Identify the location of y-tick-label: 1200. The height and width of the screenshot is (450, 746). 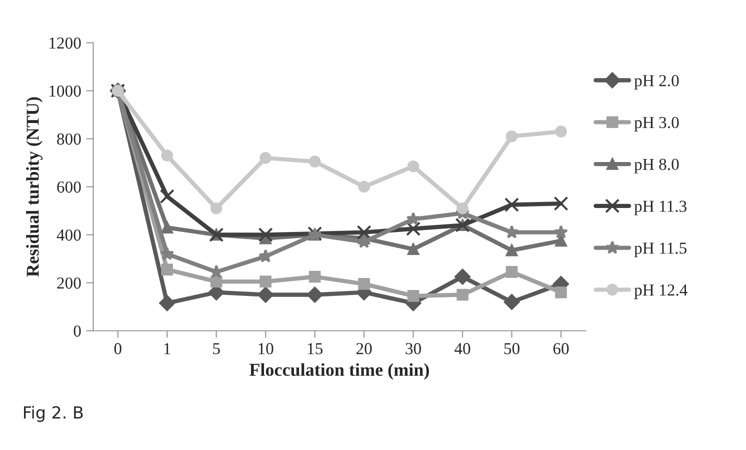
(65, 43).